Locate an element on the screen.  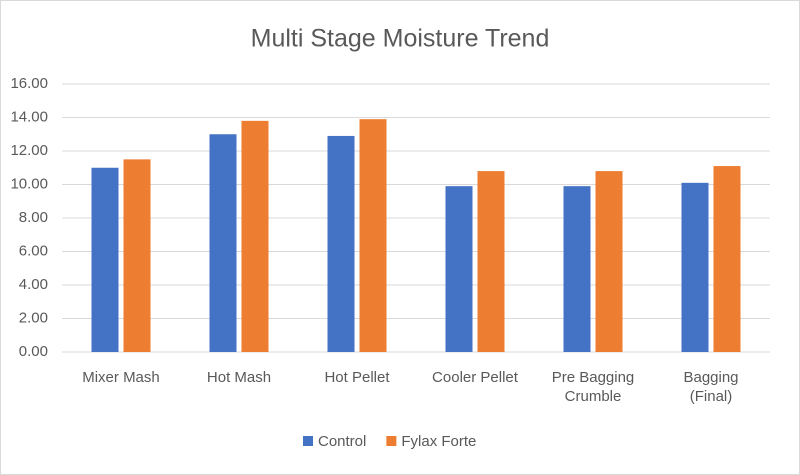
y-tick-label: 4.00 is located at coordinates (33, 284).